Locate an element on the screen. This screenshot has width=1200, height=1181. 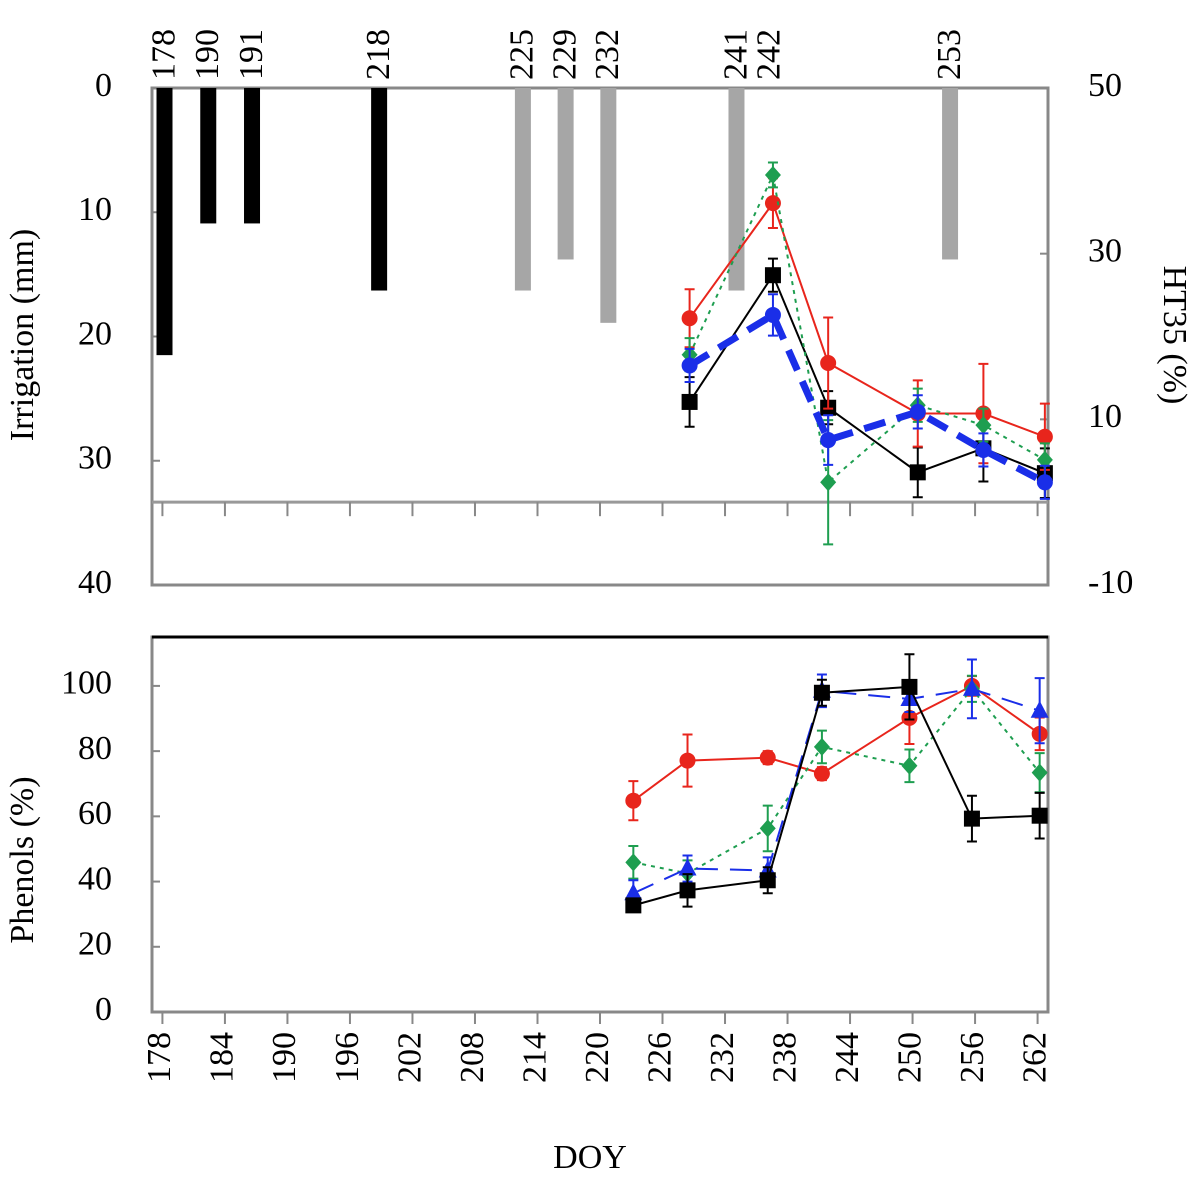
x-tick-label: 238 is located at coordinates (784, 1057).